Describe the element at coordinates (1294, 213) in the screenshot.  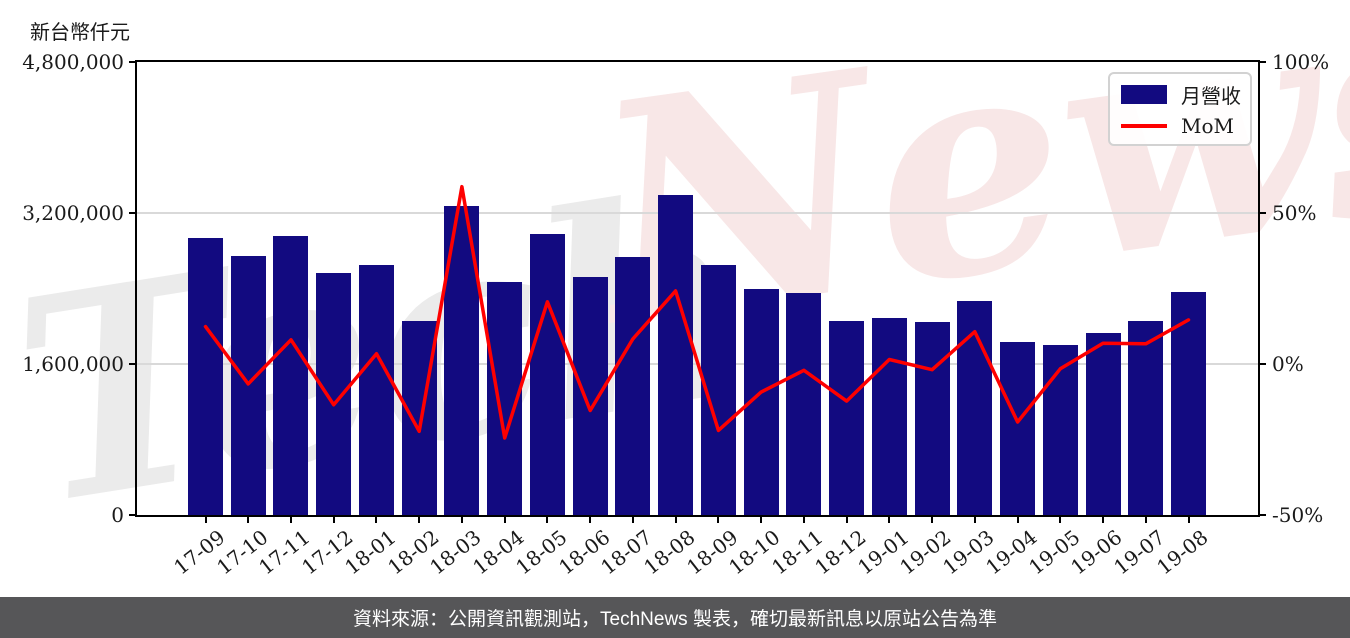
I see `right-axis-tick-label: 50%` at that location.